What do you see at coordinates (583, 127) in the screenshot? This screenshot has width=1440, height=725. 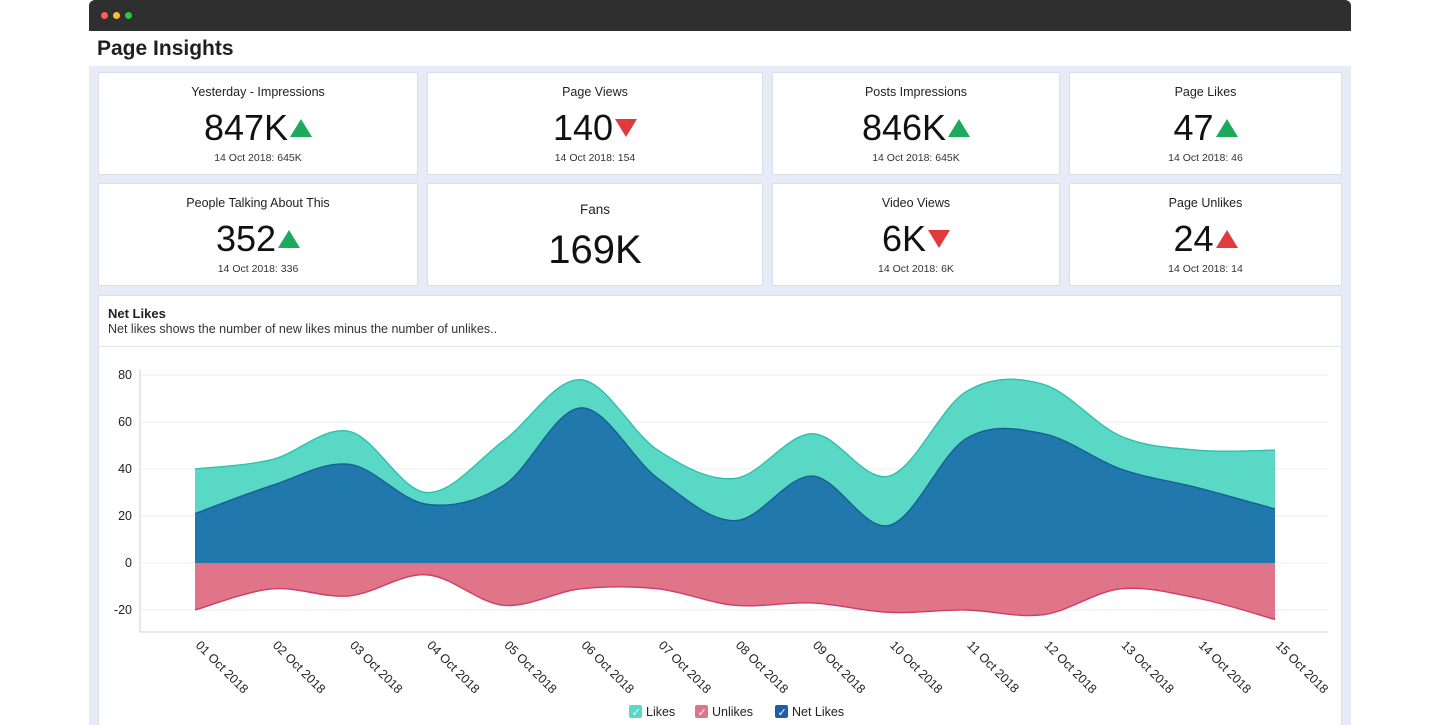 I see `kpi-value: 140` at bounding box center [583, 127].